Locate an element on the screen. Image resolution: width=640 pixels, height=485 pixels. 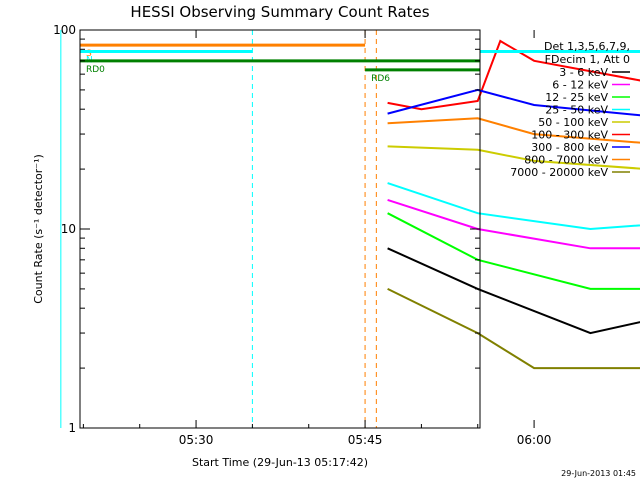
legend-header-1: Det 1,3,5,6,7,9, is located at coordinates (587, 46).